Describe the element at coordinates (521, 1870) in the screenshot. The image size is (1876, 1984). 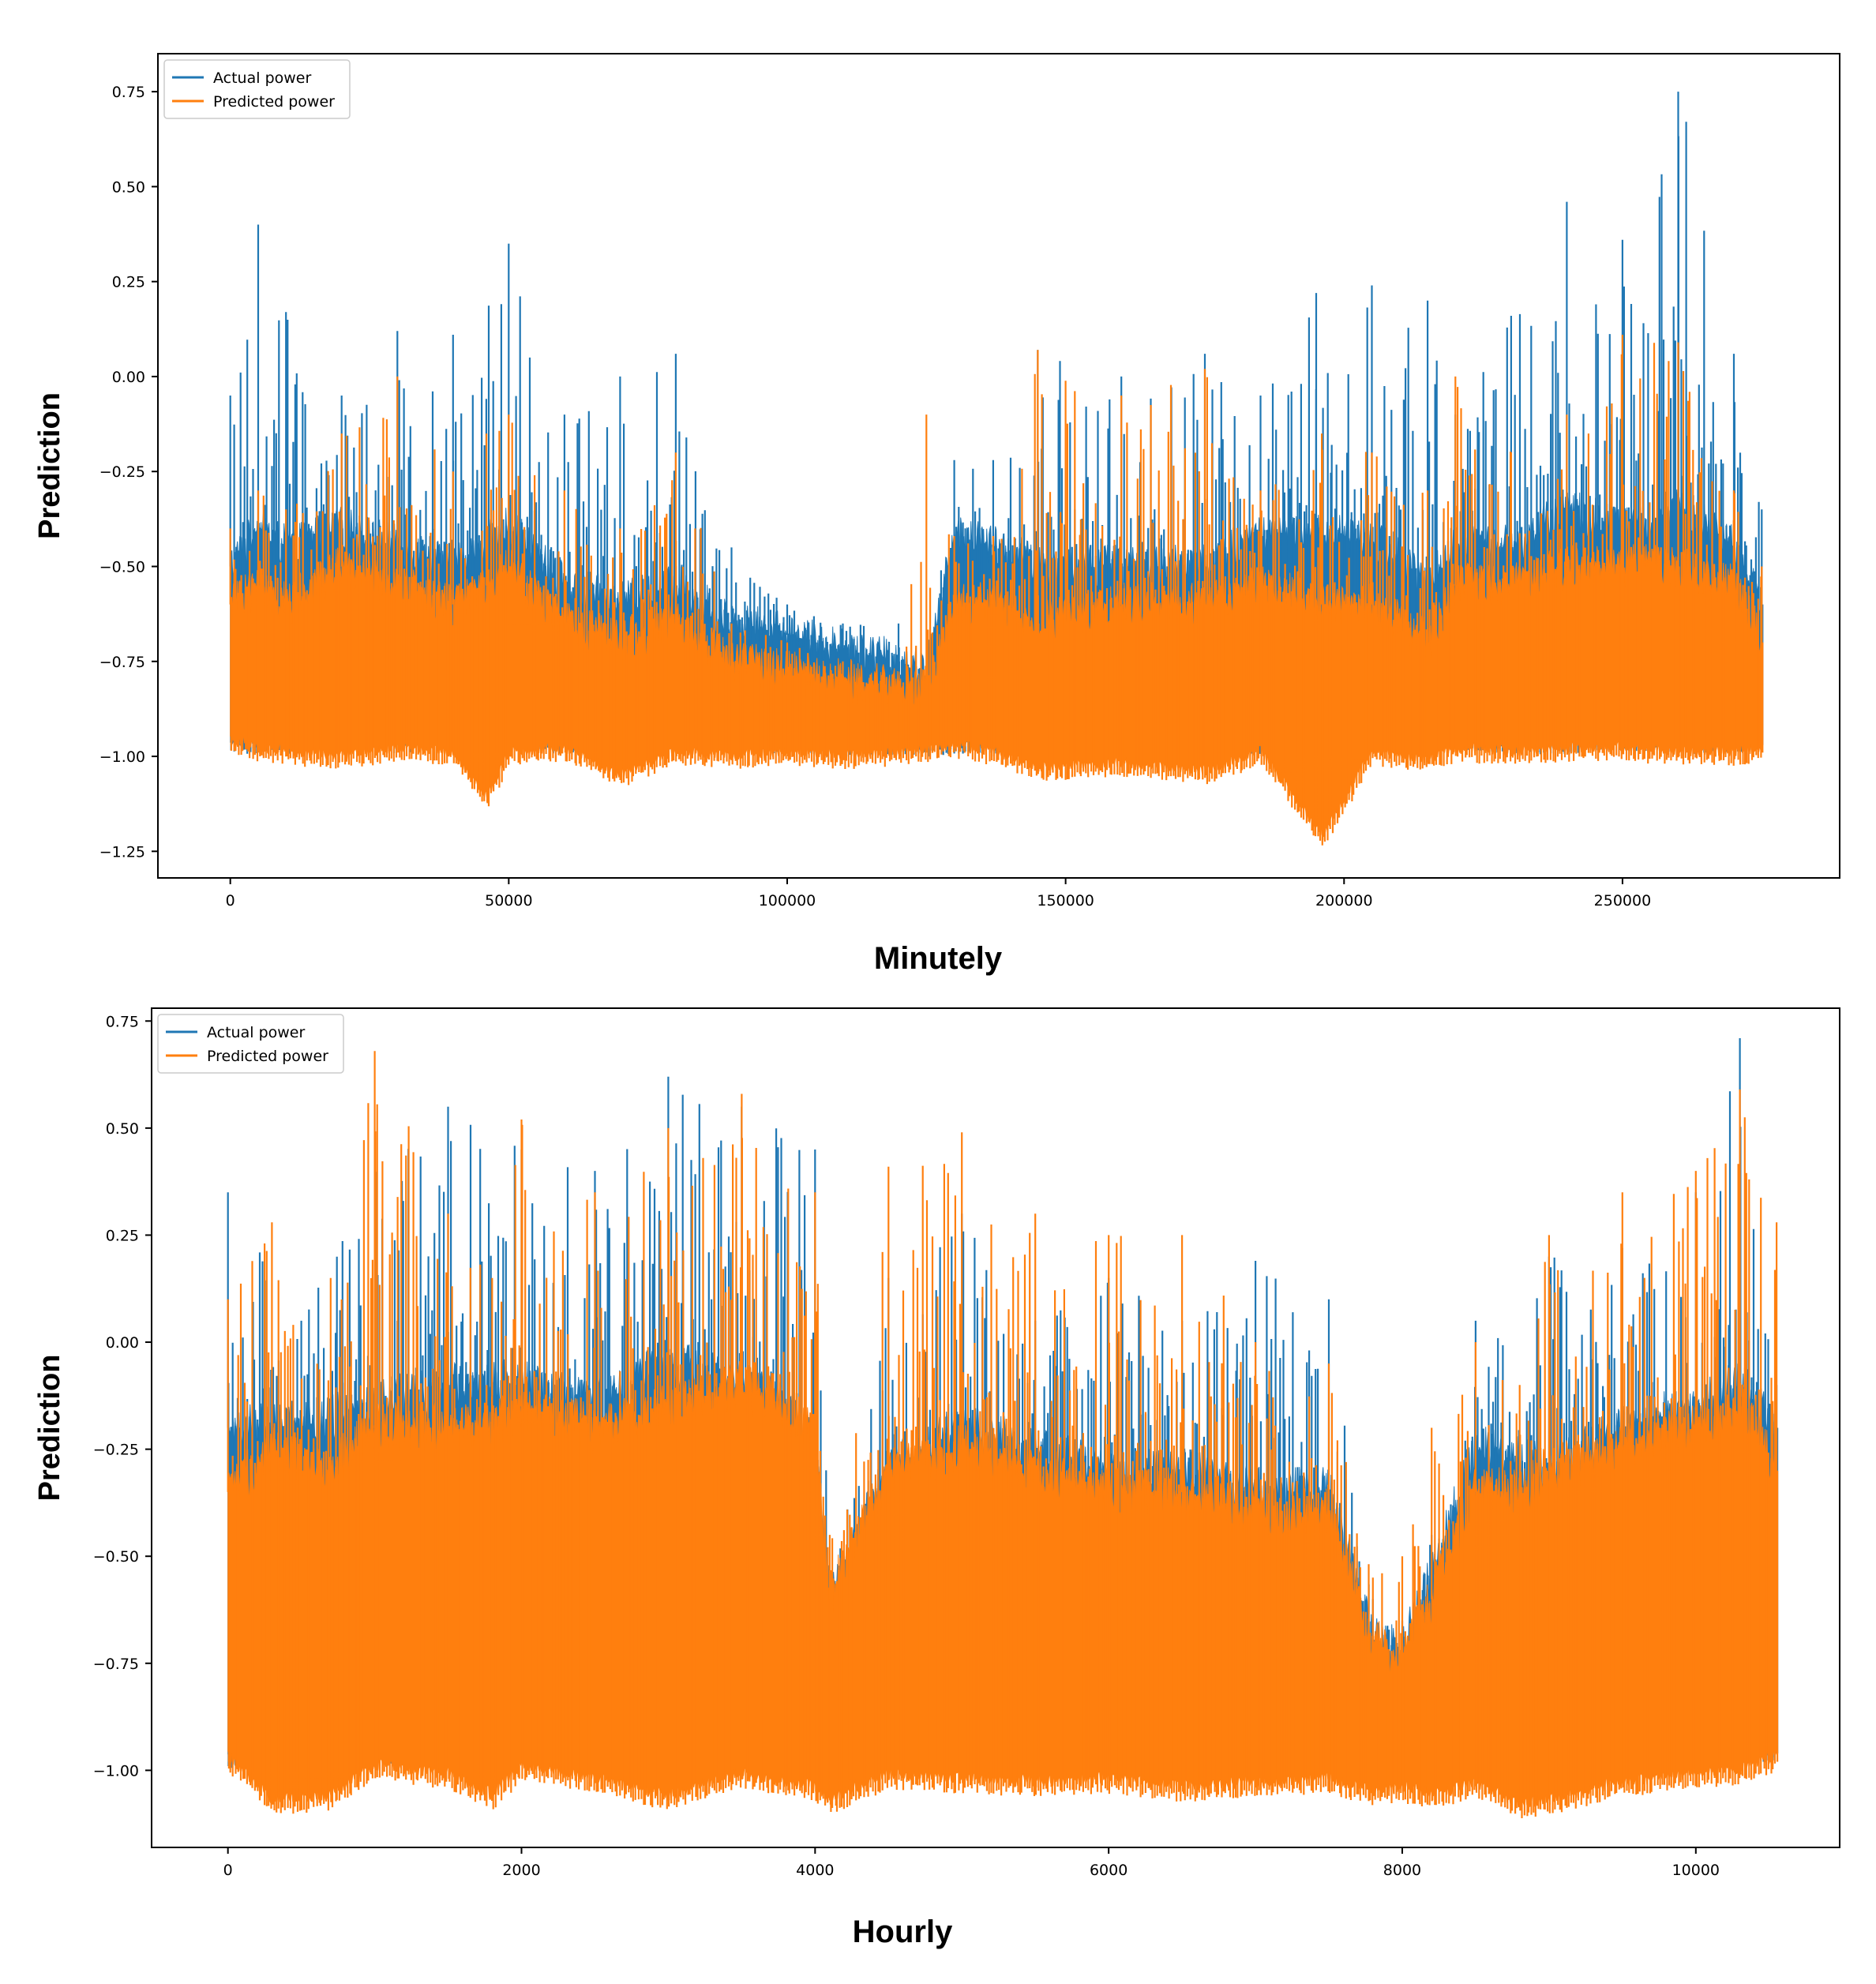
I see `x-tick-label: 2000` at that location.